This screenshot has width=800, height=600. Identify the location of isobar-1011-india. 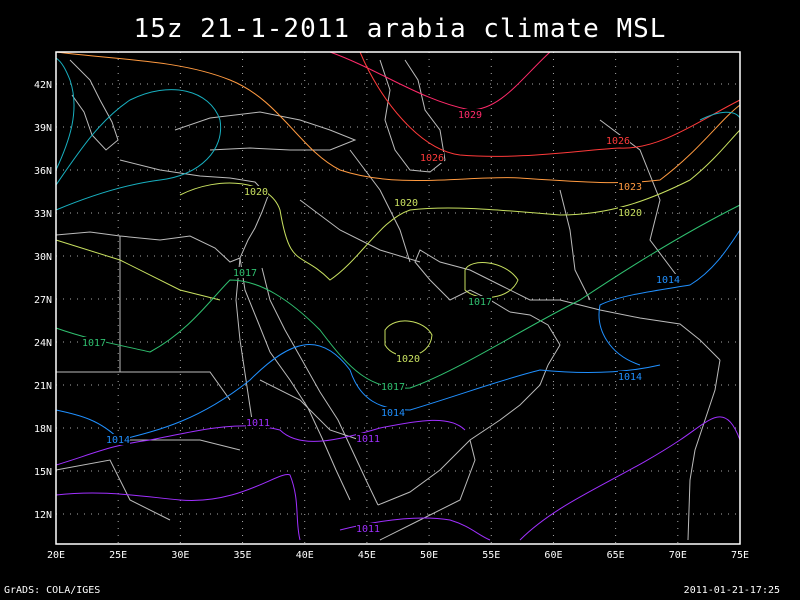
(630, 478).